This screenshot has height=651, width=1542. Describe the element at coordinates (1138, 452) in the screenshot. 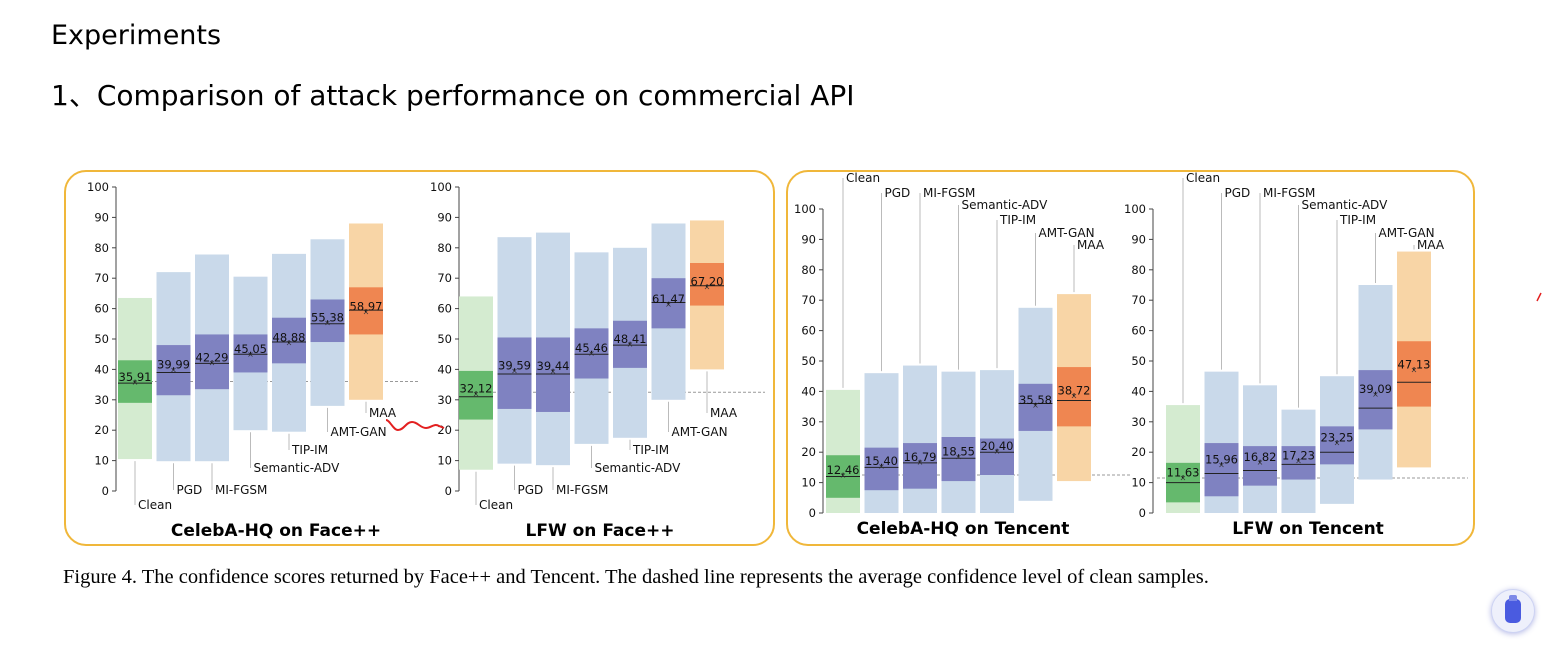

I see `y-tick-label: 20` at that location.